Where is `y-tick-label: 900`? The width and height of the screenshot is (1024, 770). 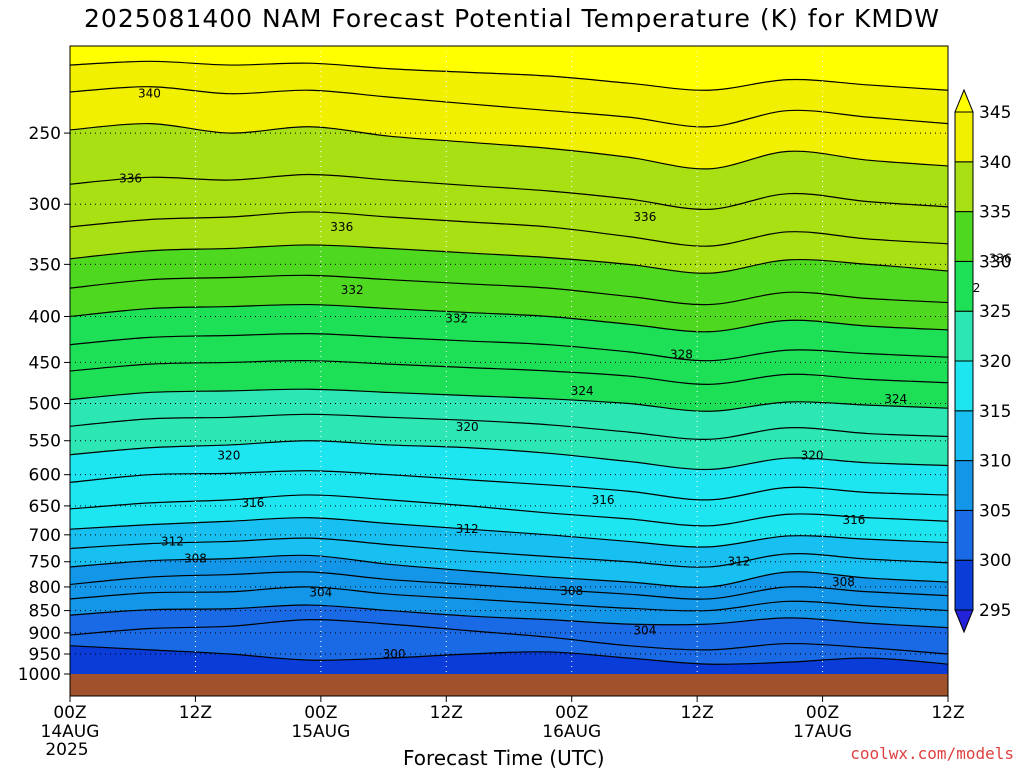 y-tick-label: 900 is located at coordinates (45, 634).